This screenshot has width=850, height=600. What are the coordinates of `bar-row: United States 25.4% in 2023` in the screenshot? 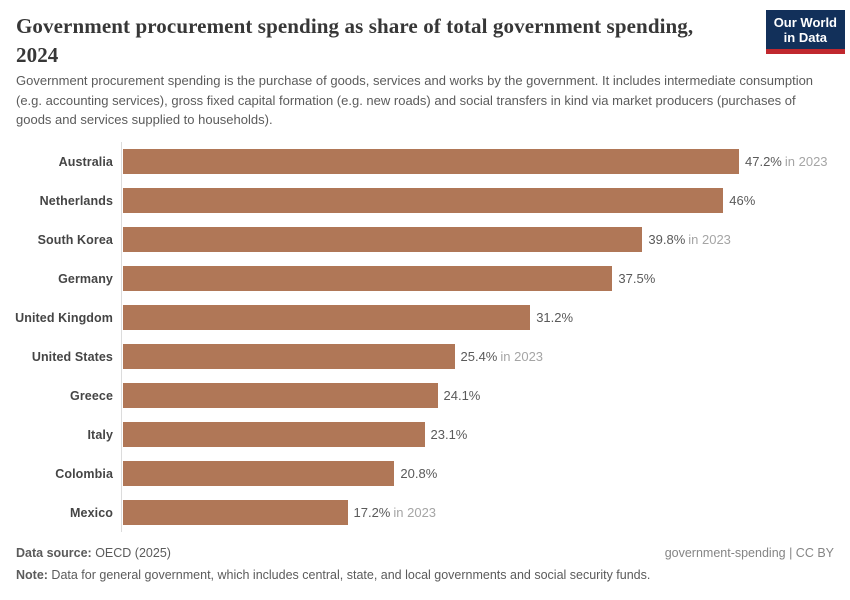 It's located at (421, 356).